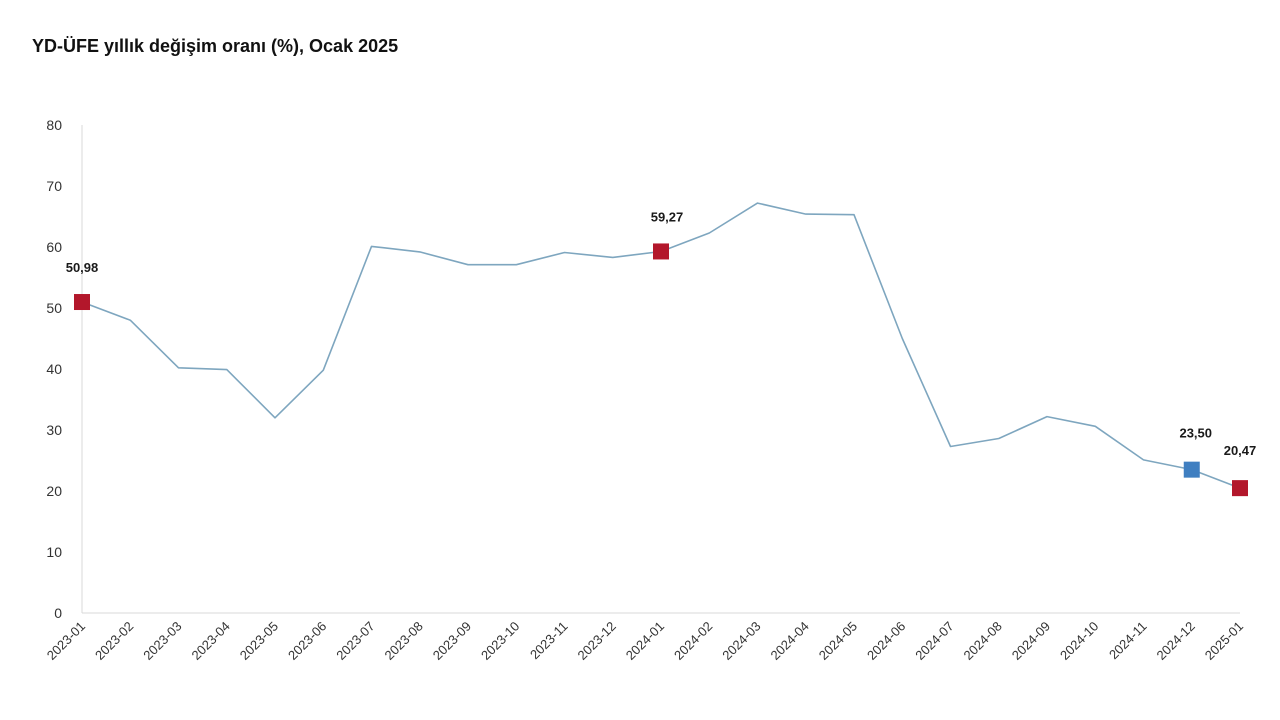 Image resolution: width=1280 pixels, height=720 pixels. Describe the element at coordinates (452, 641) in the screenshot. I see `x-tick-label: 2023-09` at that location.